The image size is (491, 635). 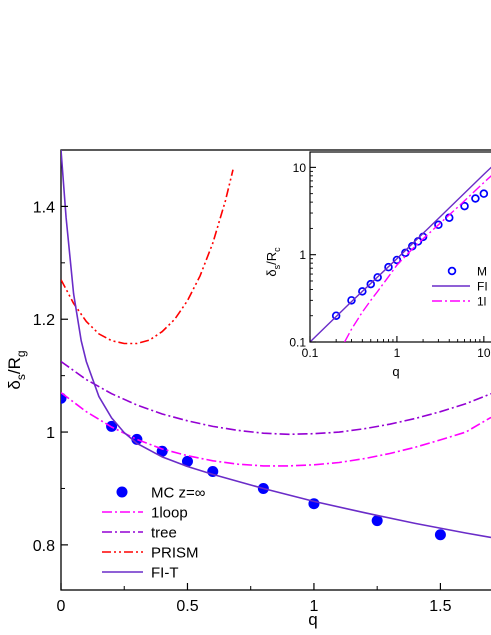 I want to click on inset-y-axis-label: δs/Rc, so click(x=273, y=262).